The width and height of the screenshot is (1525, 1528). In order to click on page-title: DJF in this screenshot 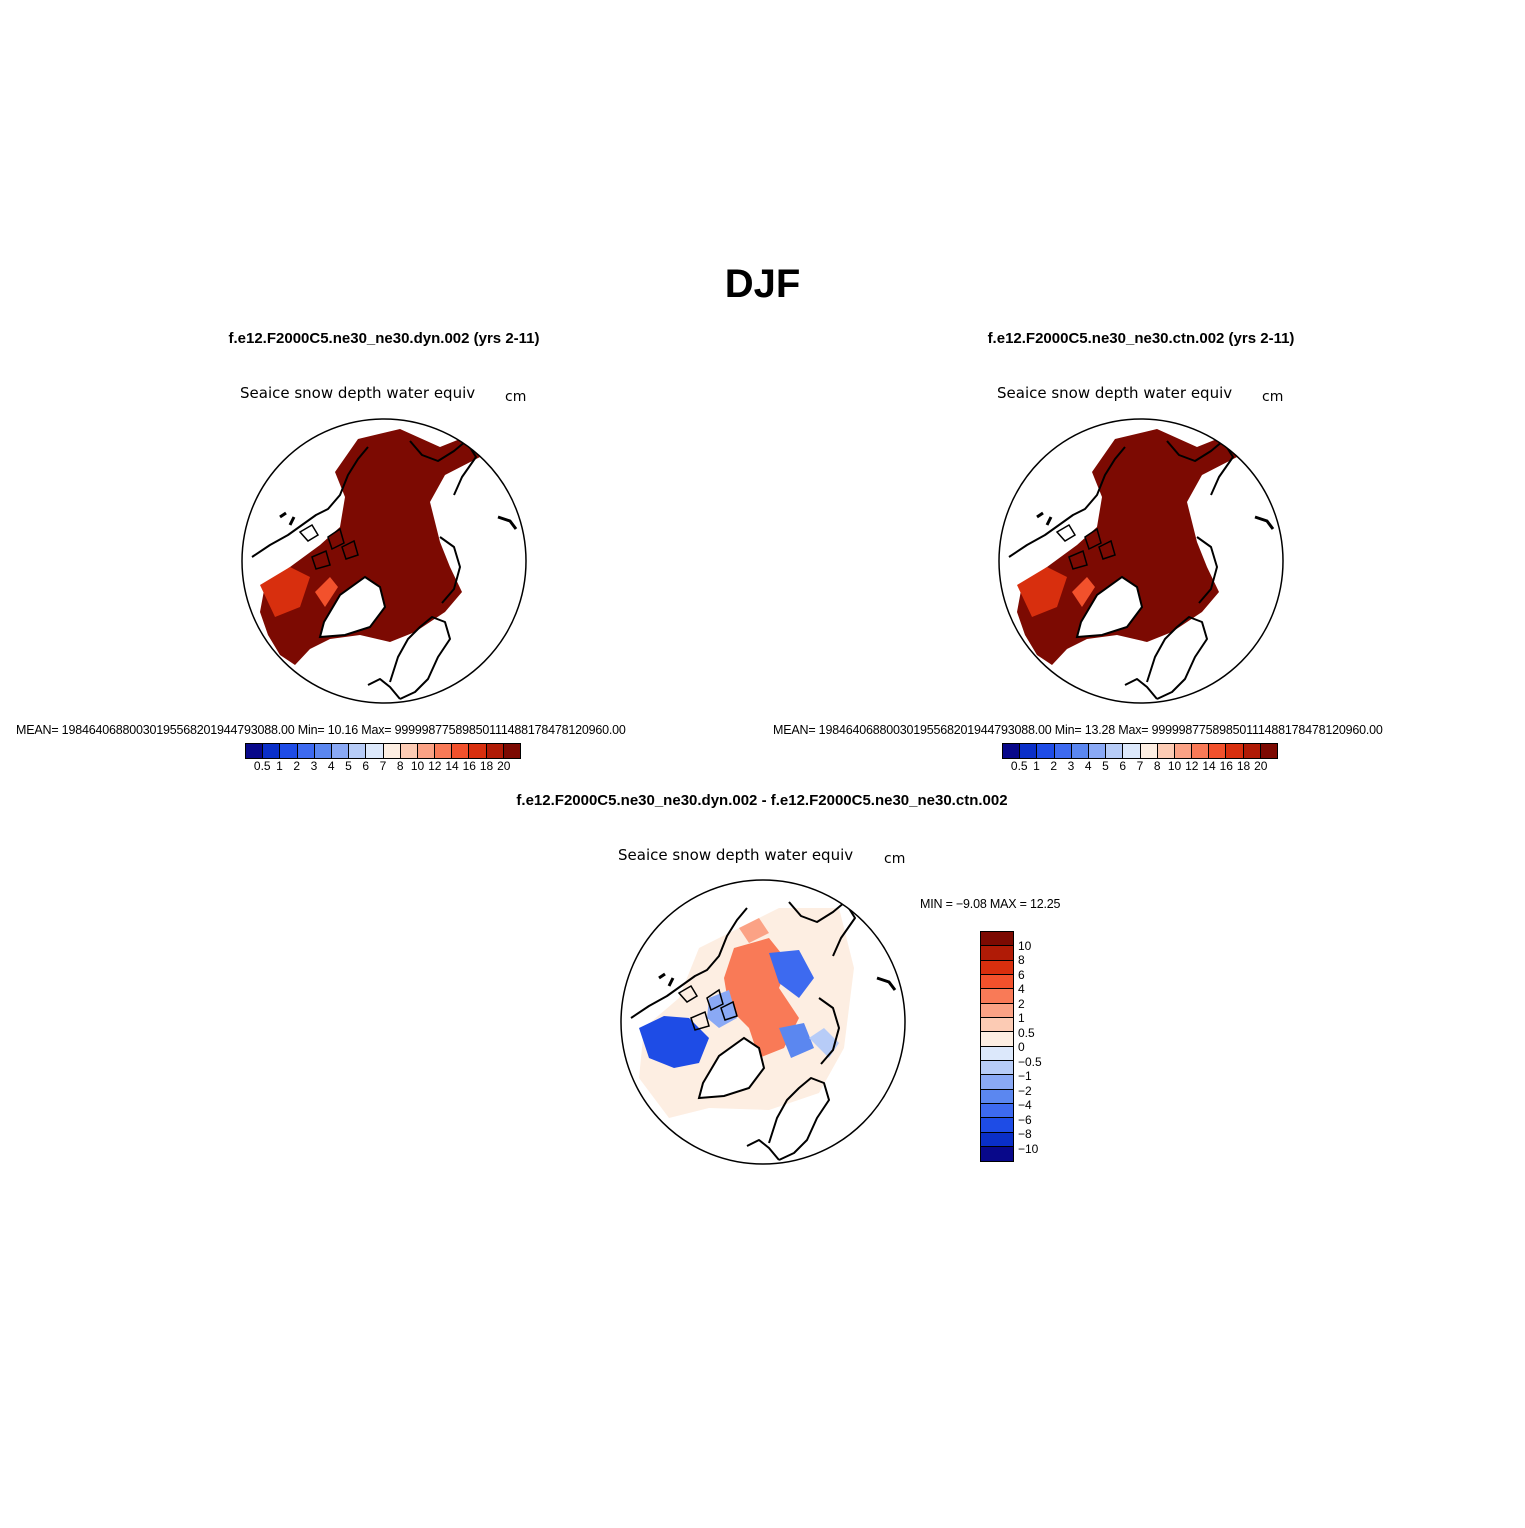, I will do `click(762, 284)`.